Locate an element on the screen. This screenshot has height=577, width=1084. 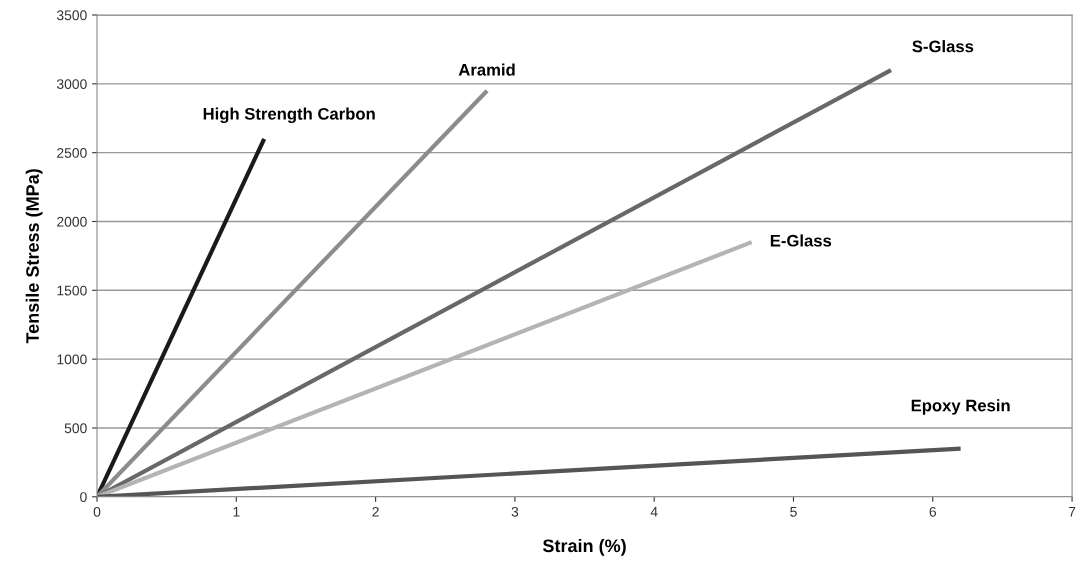
x-tick-label: 5 is located at coordinates (793, 512).